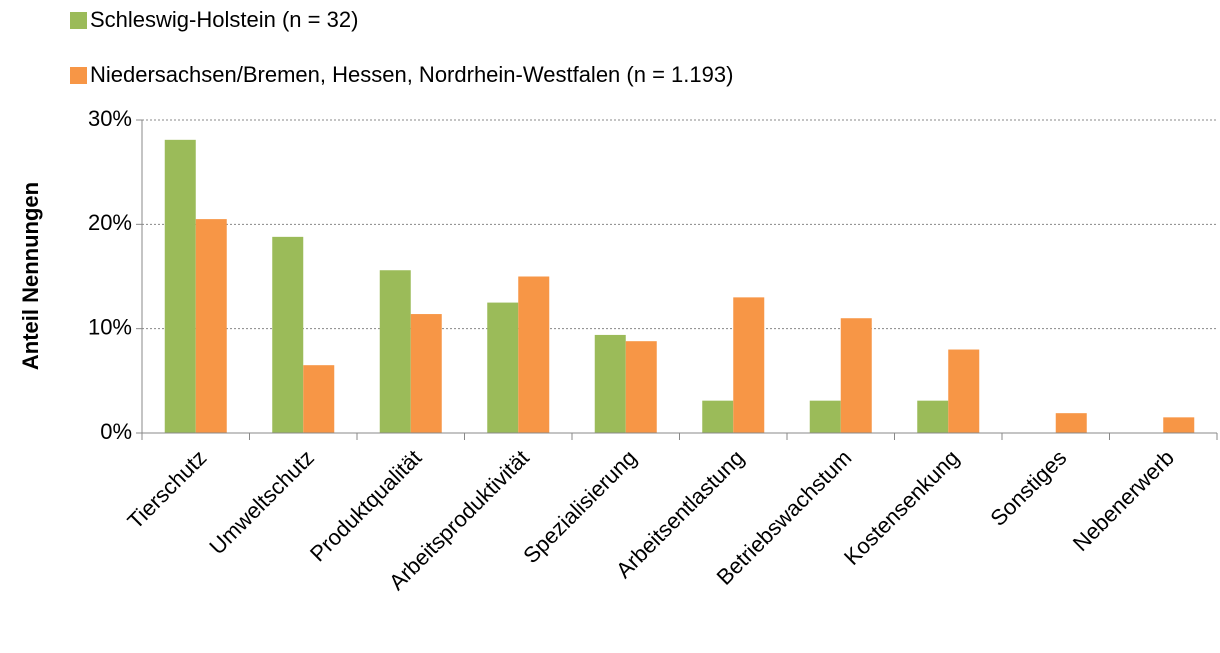  What do you see at coordinates (110, 326) in the screenshot?
I see `y-tick-label: 10%` at bounding box center [110, 326].